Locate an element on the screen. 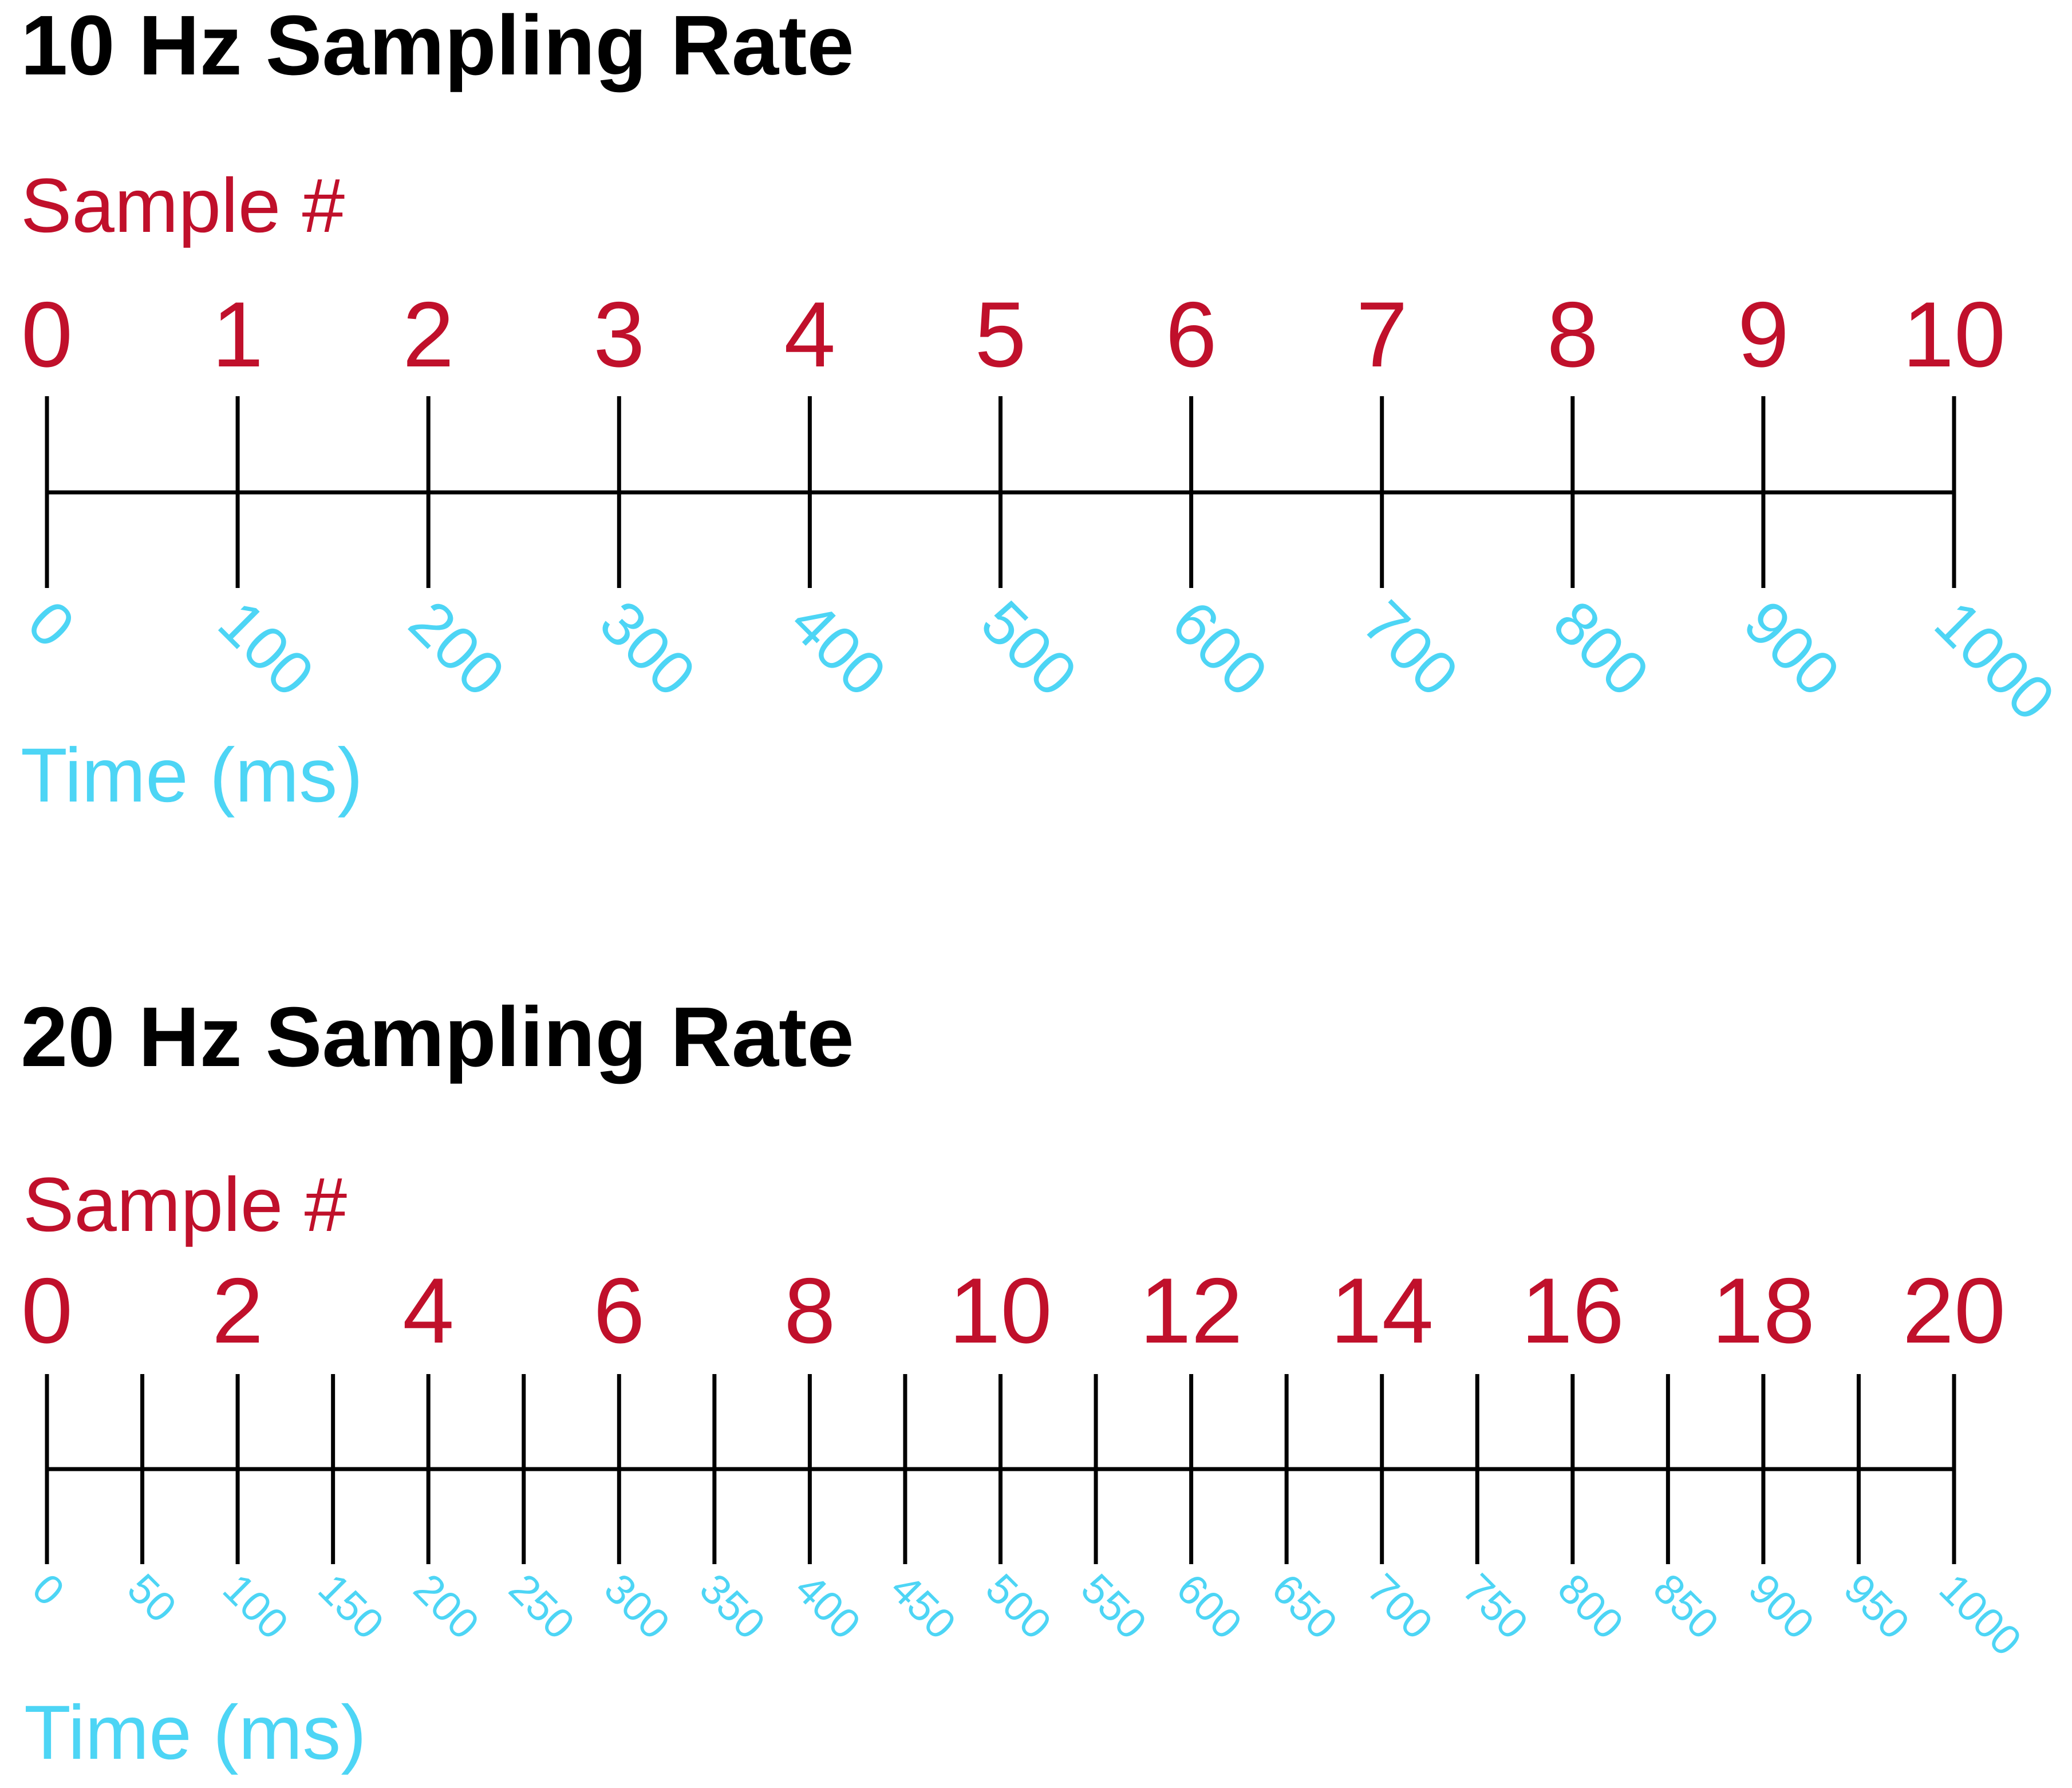 The width and height of the screenshot is (2072, 1788). time-tick-label: 750 is located at coordinates (1496, 1606).